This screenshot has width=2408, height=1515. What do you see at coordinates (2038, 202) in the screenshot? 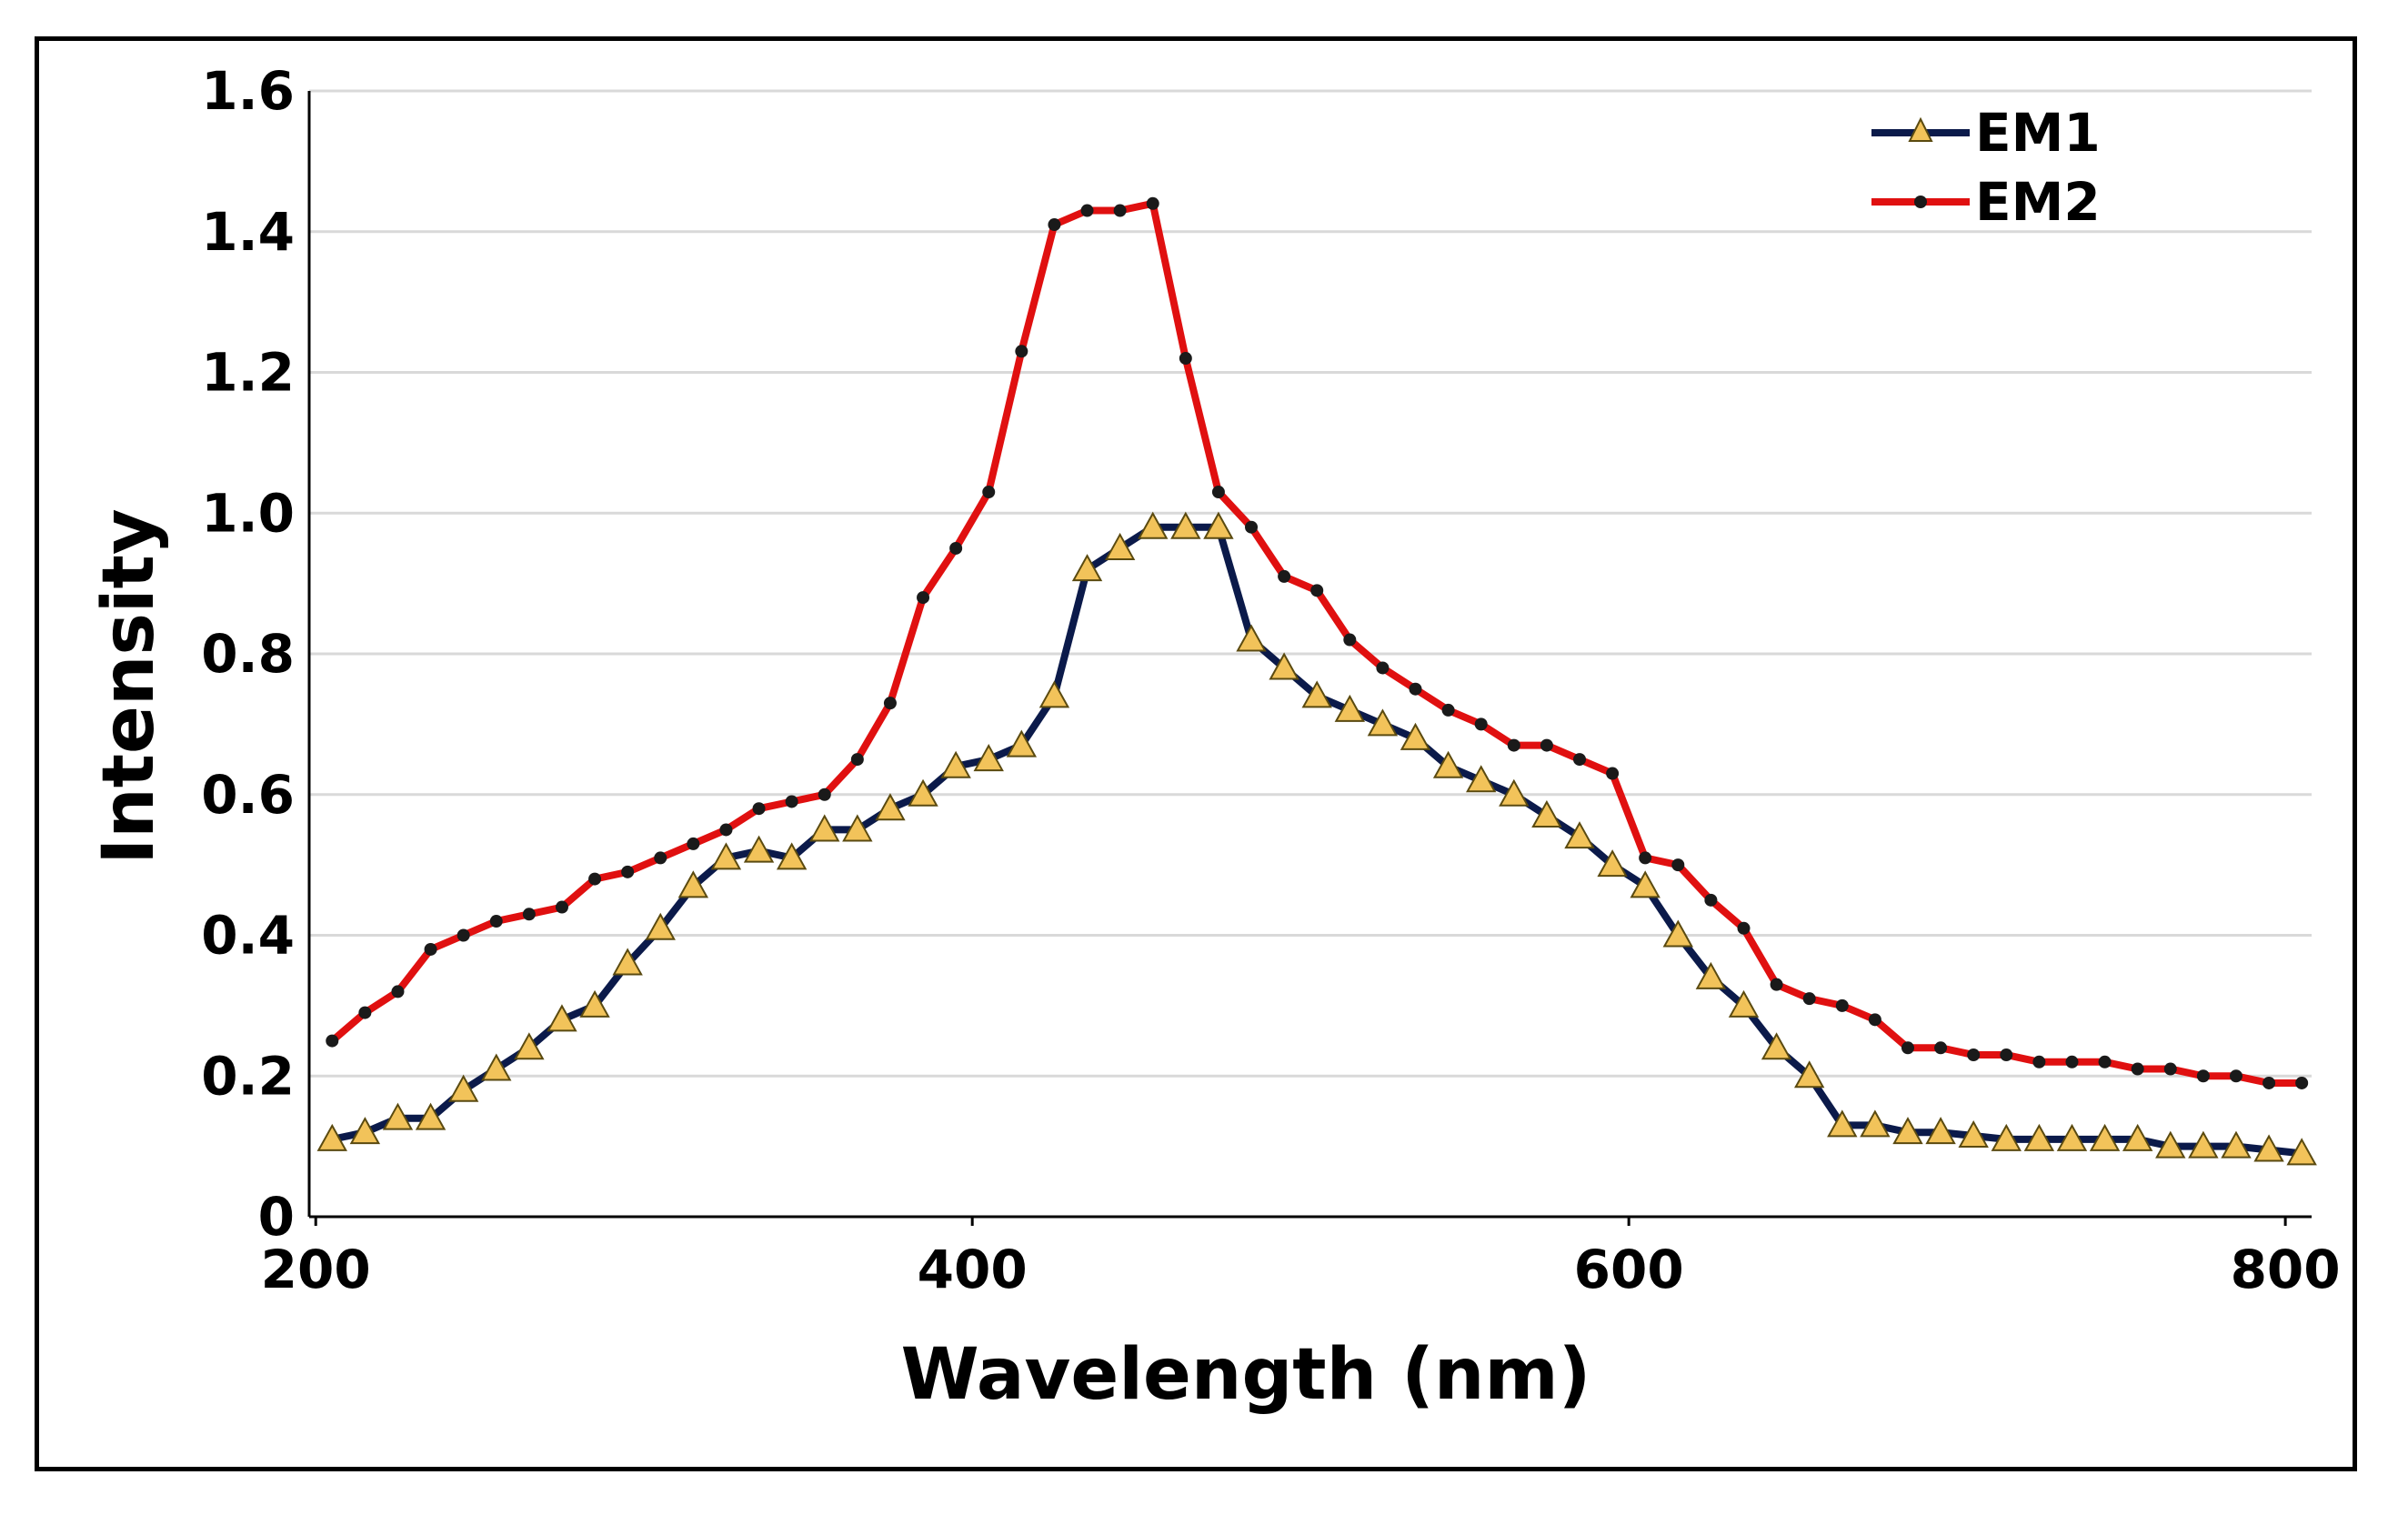
I see `legend-em2-label: EM2` at bounding box center [2038, 202].